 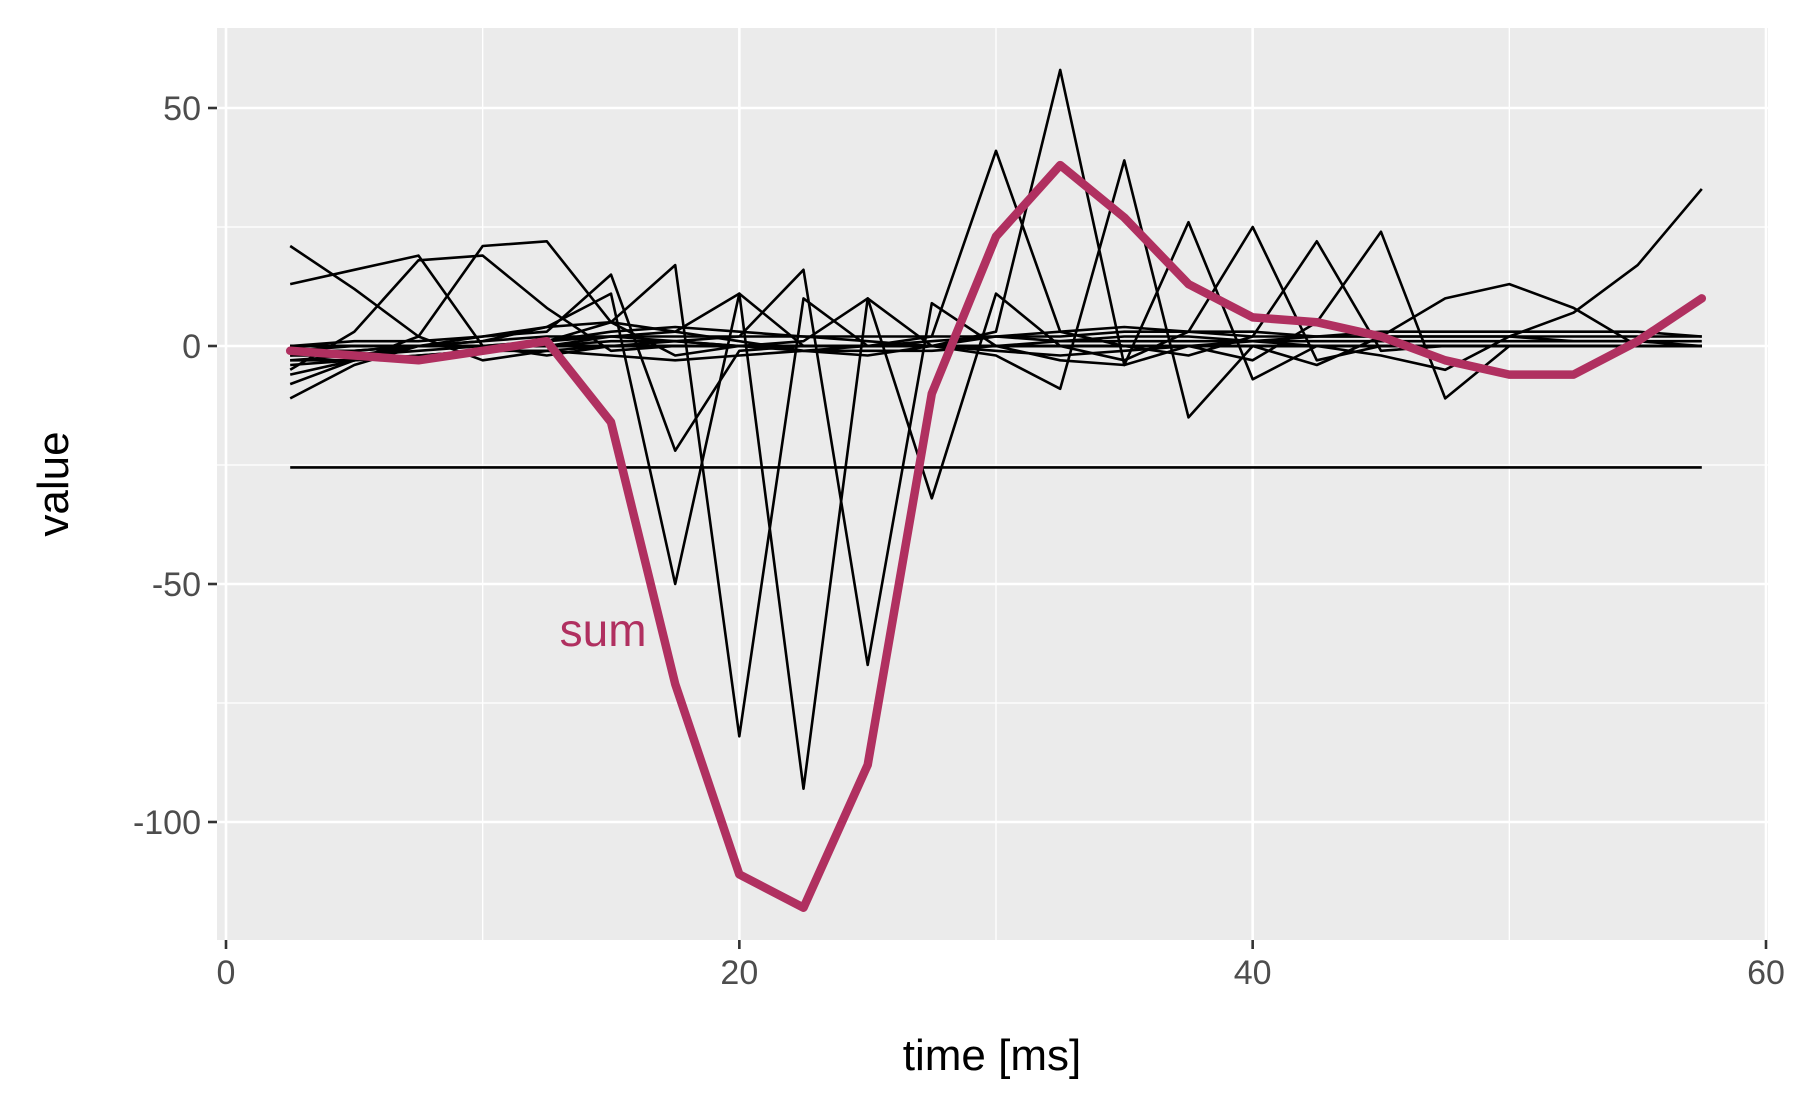 What do you see at coordinates (1766, 973) in the screenshot?
I see `x-tick-label: 60` at bounding box center [1766, 973].